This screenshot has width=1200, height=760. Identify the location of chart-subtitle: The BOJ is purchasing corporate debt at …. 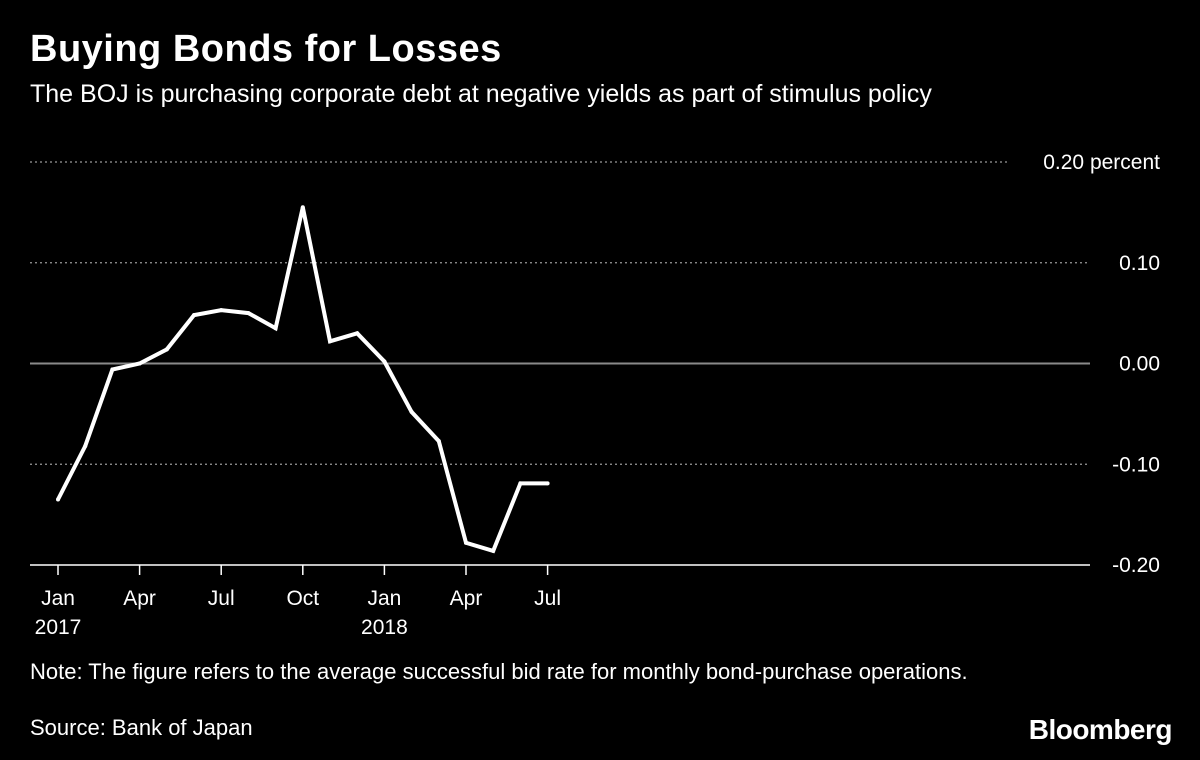
(481, 94).